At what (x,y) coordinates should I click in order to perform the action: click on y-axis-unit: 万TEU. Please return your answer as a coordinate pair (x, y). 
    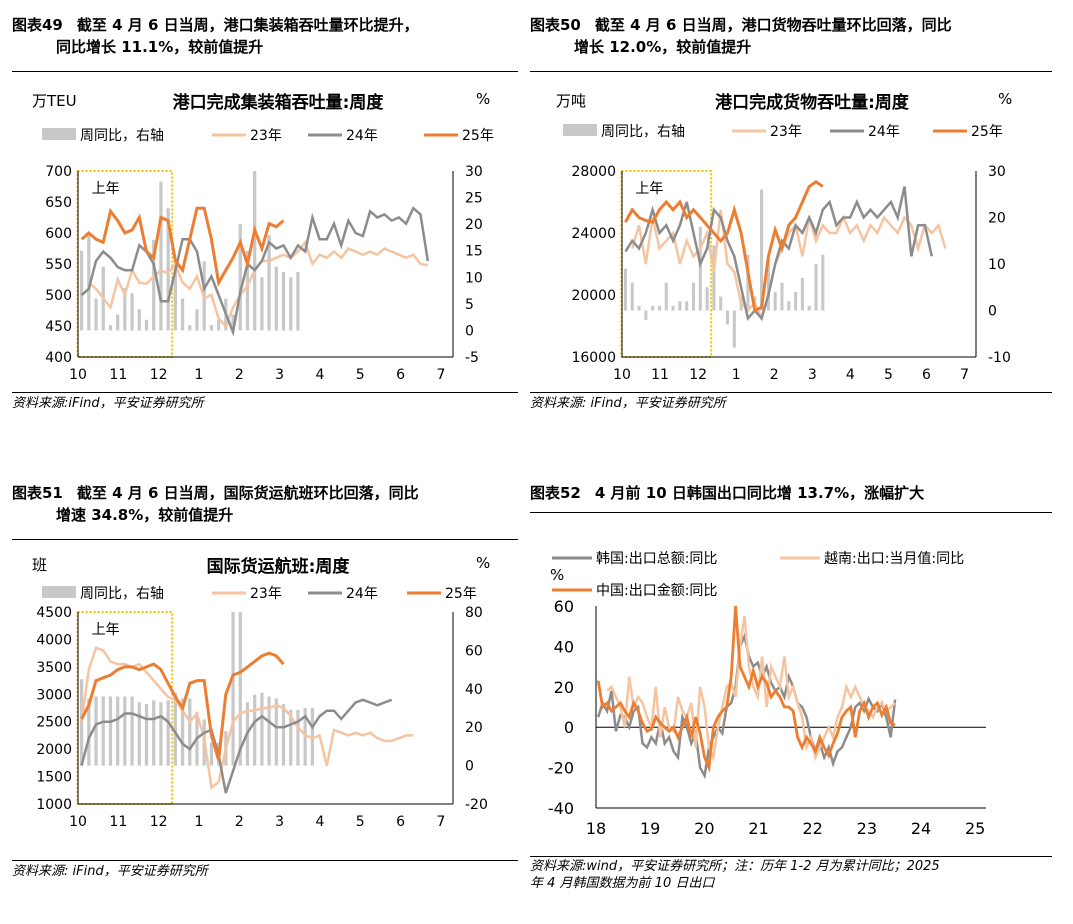
    Looking at the image, I should click on (54, 101).